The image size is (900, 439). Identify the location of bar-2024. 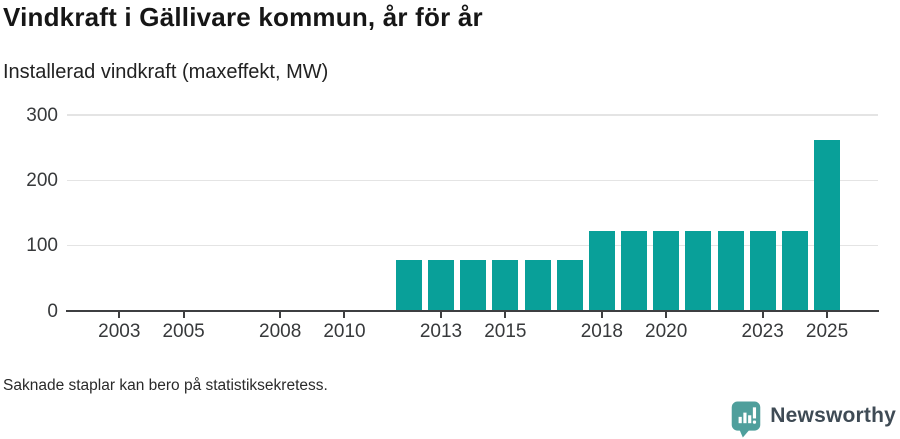
(794, 271).